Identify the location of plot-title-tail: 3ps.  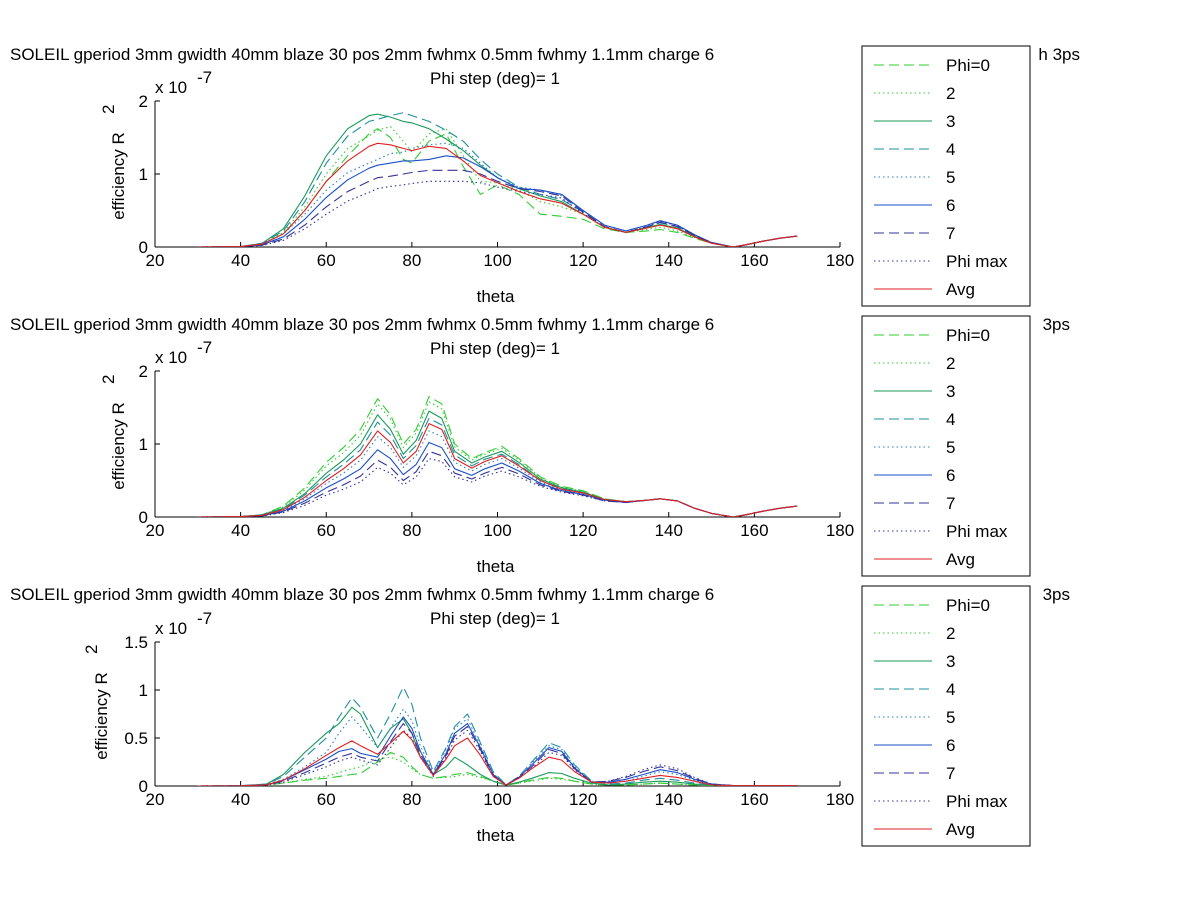
(1056, 594).